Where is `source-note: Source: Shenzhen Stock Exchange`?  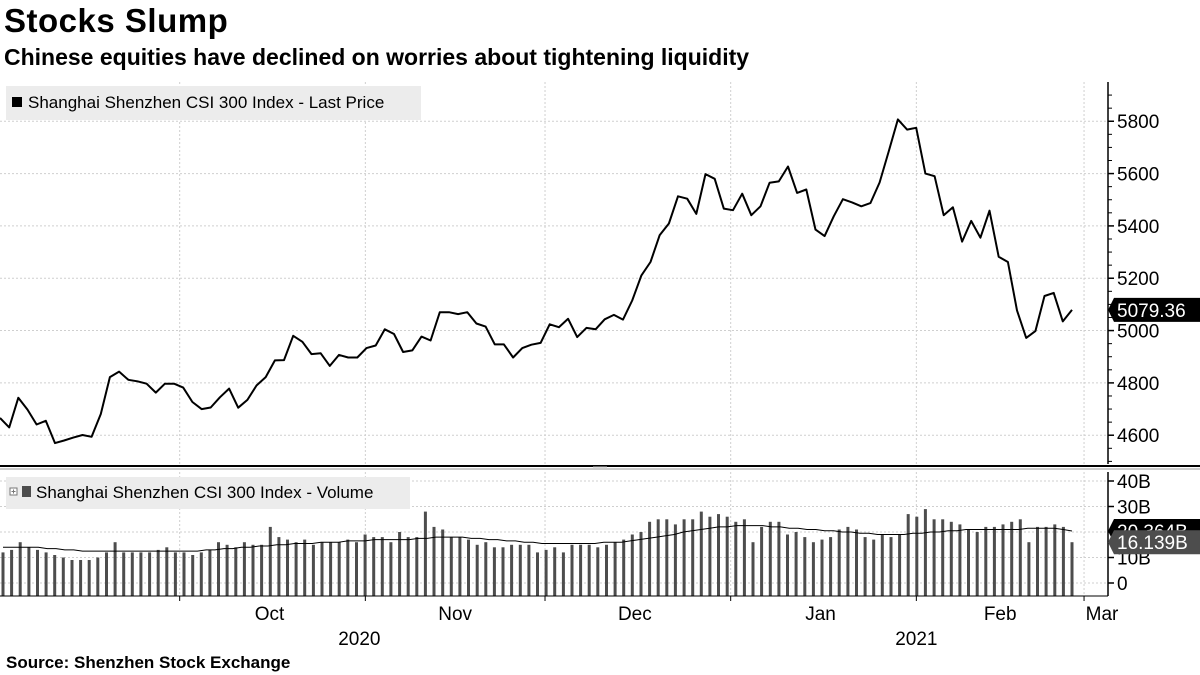
source-note: Source: Shenzhen Stock Exchange is located at coordinates (148, 662).